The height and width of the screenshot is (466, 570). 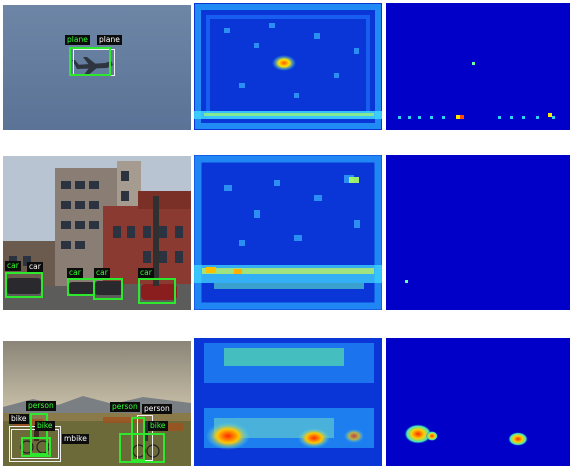 I want to click on pred-label: mbike, so click(x=75, y=439).